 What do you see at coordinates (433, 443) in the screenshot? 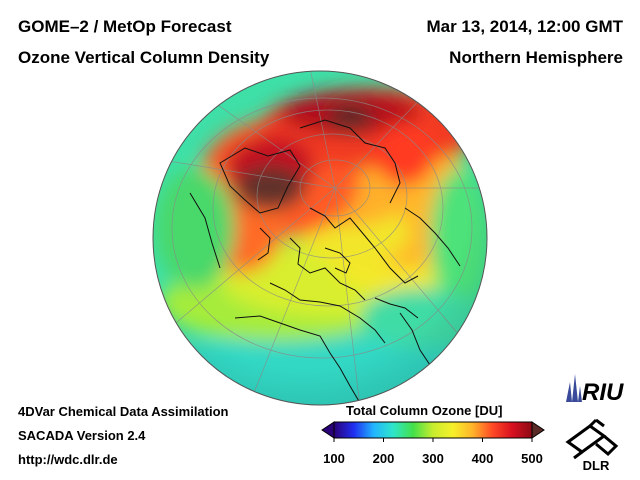
I see `colorbar: 100 200 300 400 500` at bounding box center [433, 443].